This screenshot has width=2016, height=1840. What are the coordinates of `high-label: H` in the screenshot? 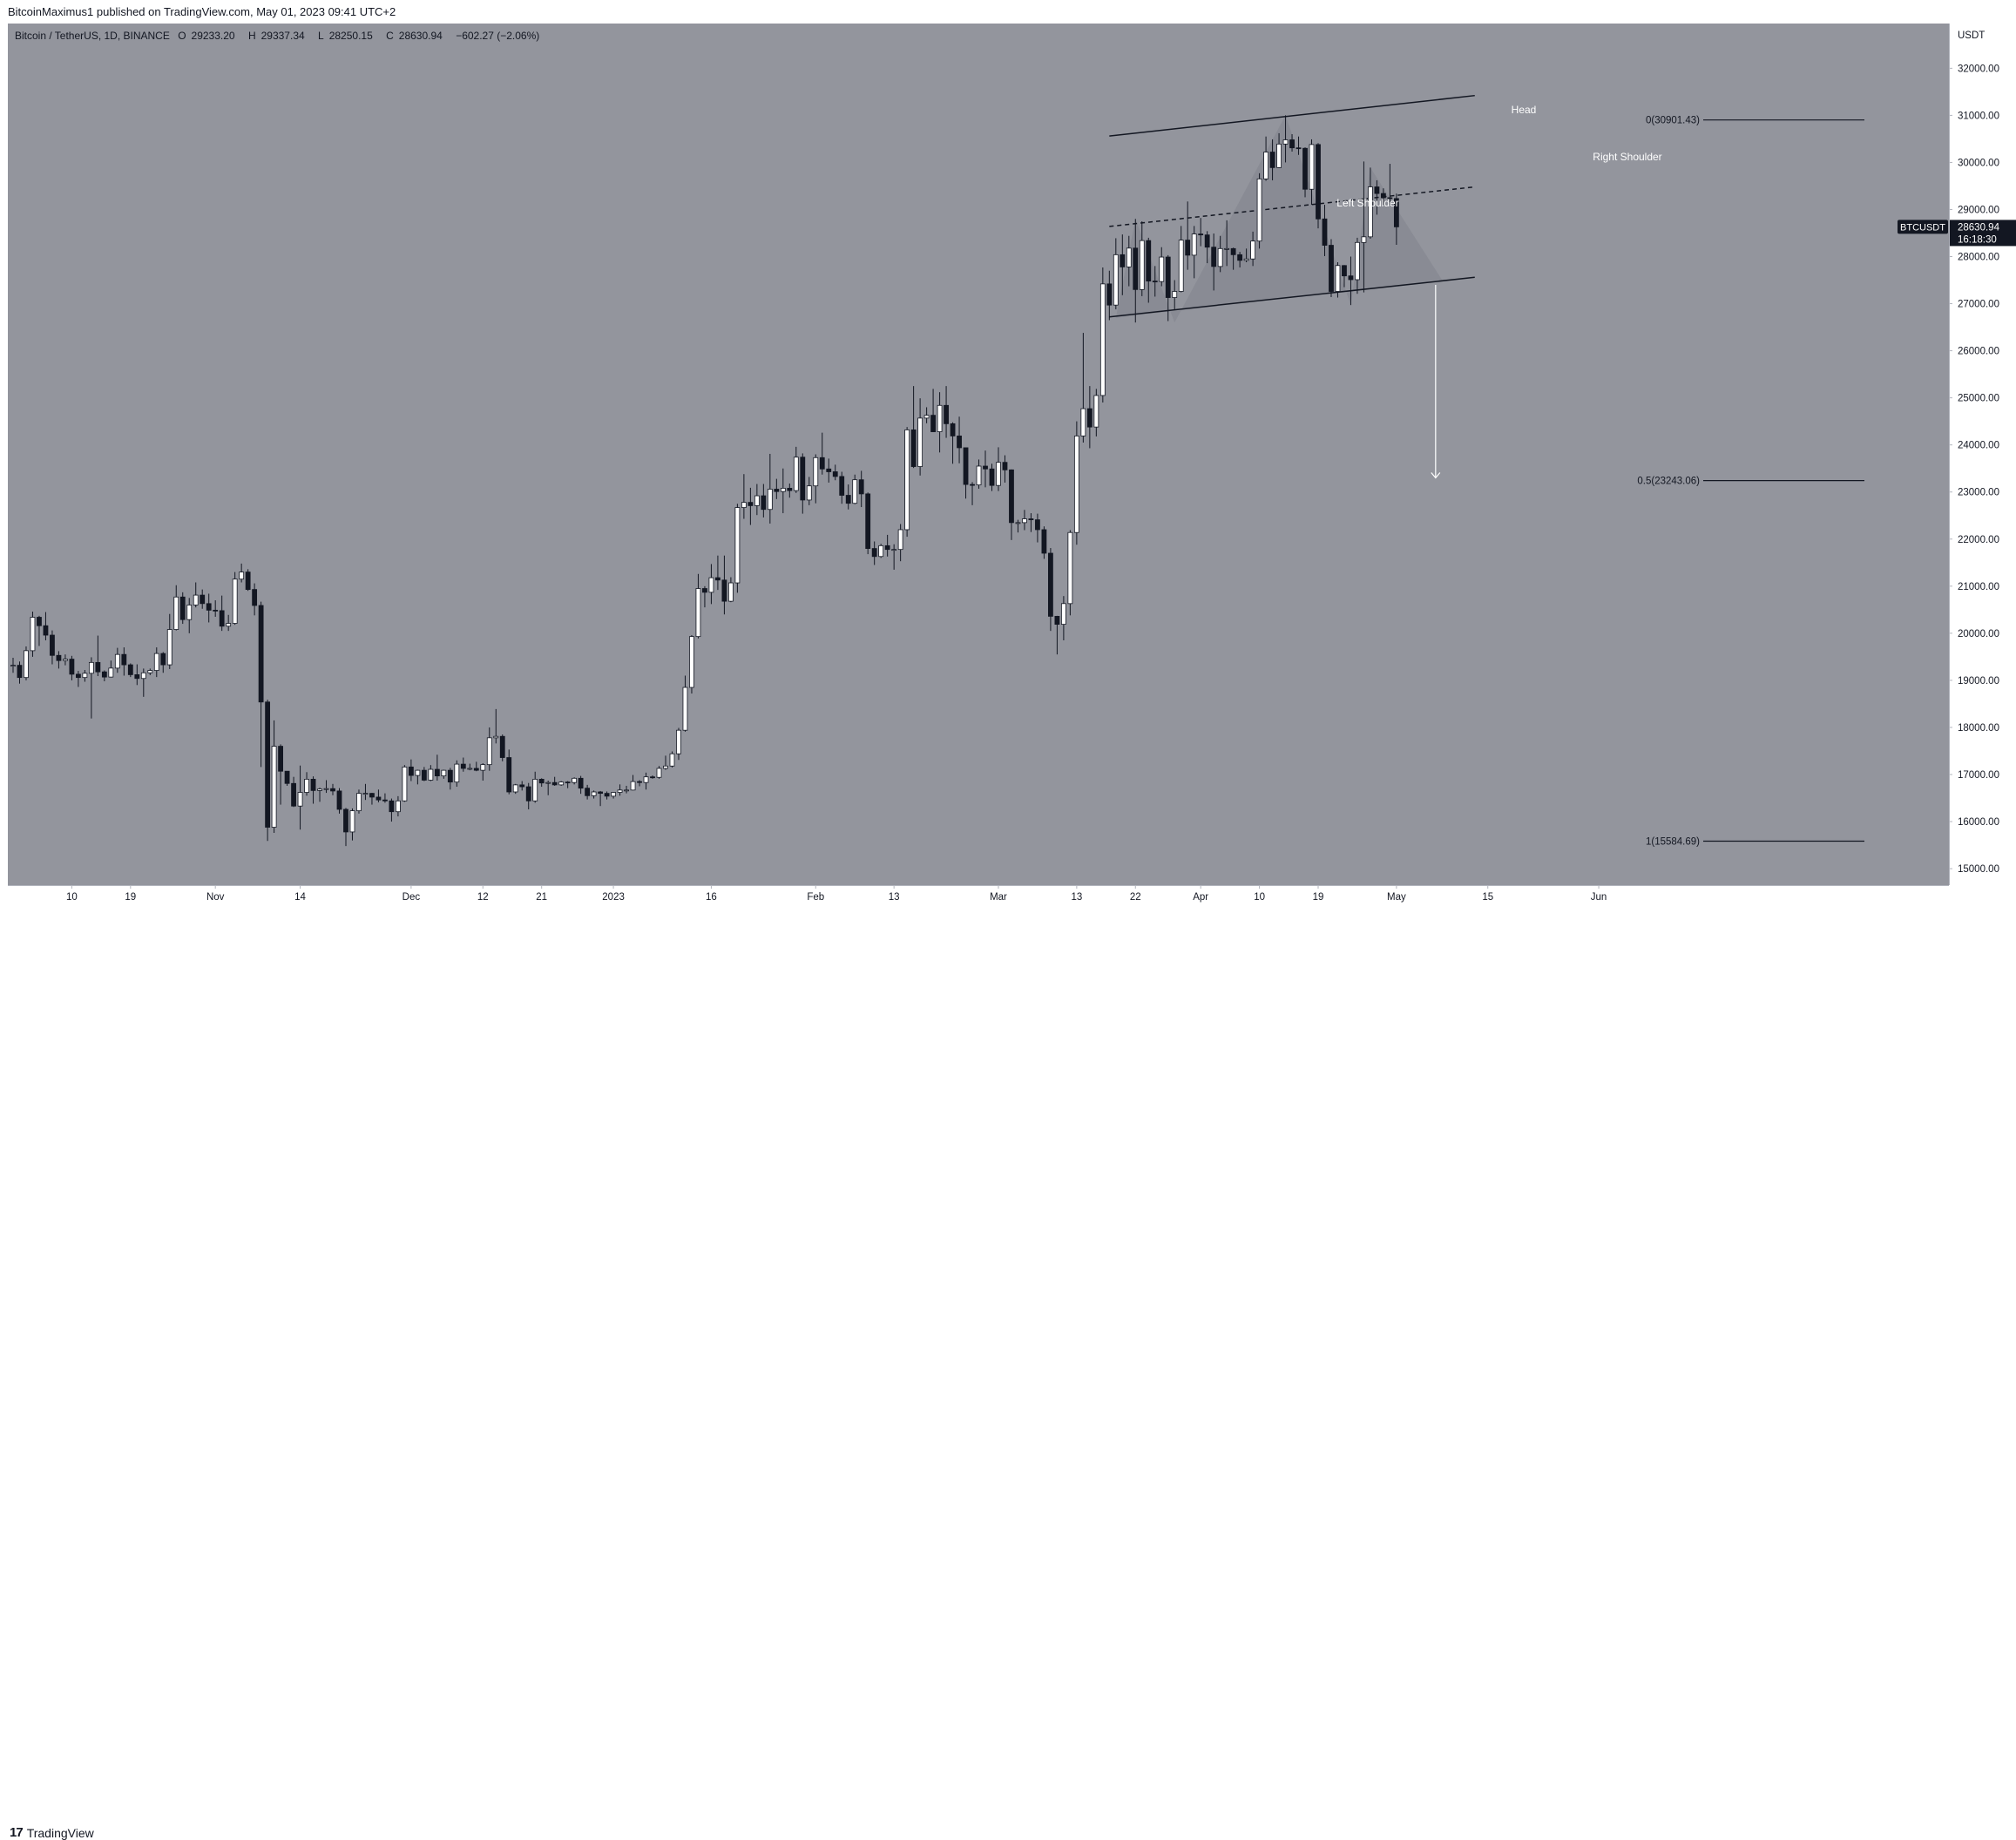 It's located at (251, 36).